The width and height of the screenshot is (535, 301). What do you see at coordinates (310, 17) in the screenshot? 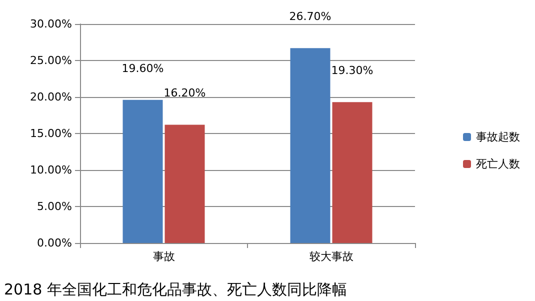
I see `data-label: 26.70%` at bounding box center [310, 17].